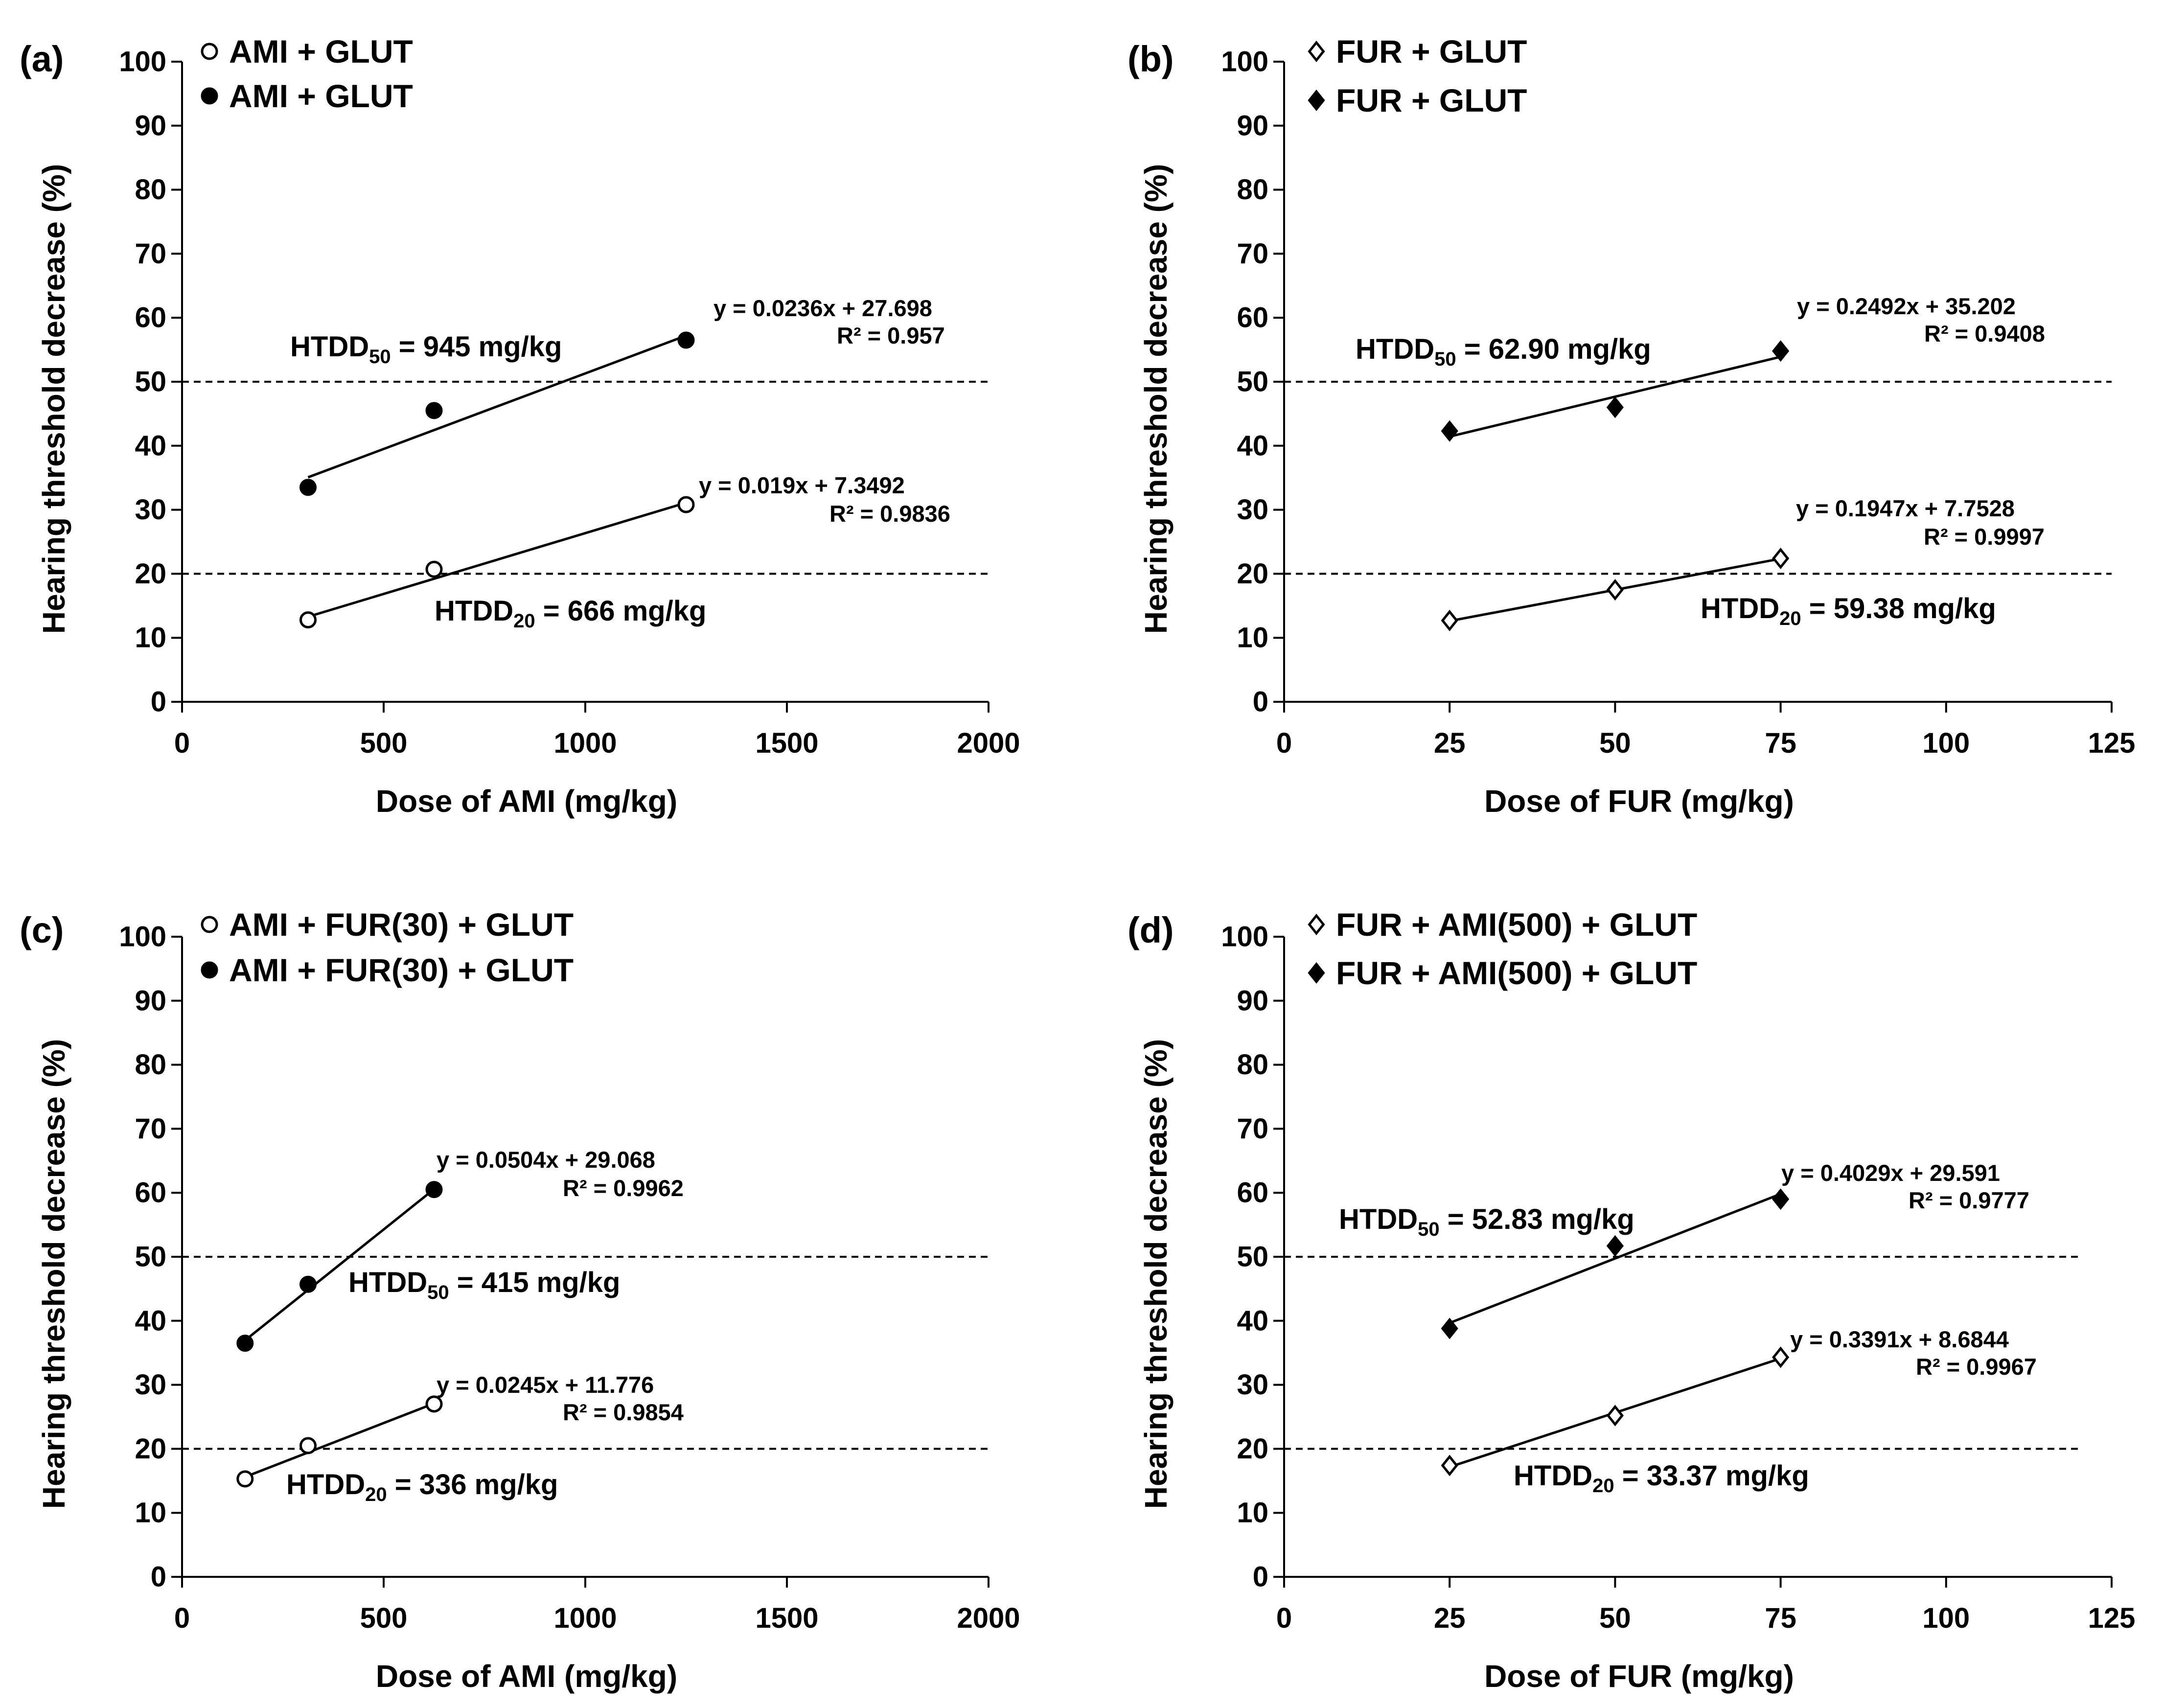 The height and width of the screenshot is (1708, 2163). Describe the element at coordinates (1976, 1367) in the screenshot. I see `trend-r2: R² = 0.9967` at that location.